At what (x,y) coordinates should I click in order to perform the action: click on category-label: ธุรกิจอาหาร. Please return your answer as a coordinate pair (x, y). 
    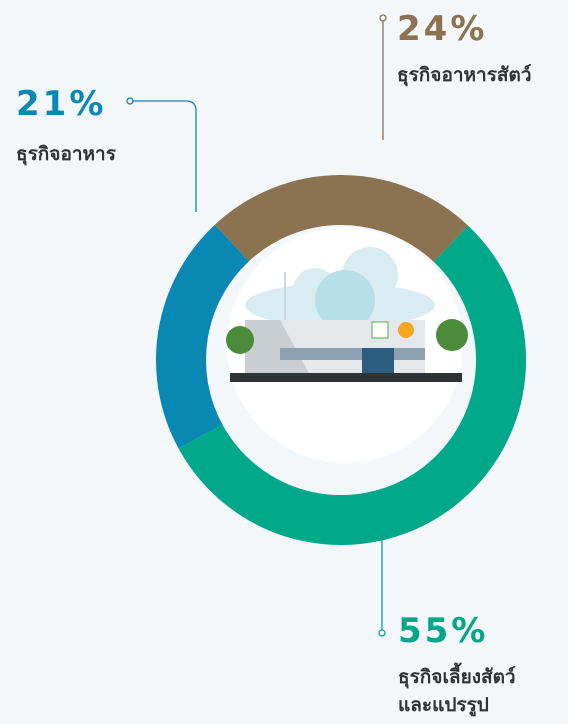
    Looking at the image, I should click on (66, 154).